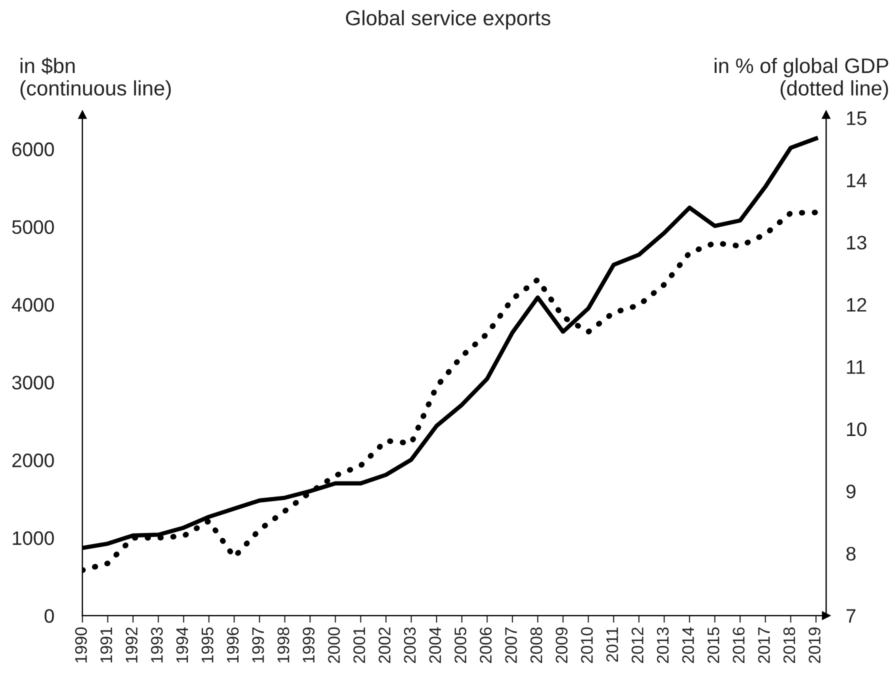 This screenshot has height=675, width=896. Describe the element at coordinates (448, 20) in the screenshot. I see `chart-title: Global service exports` at that location.